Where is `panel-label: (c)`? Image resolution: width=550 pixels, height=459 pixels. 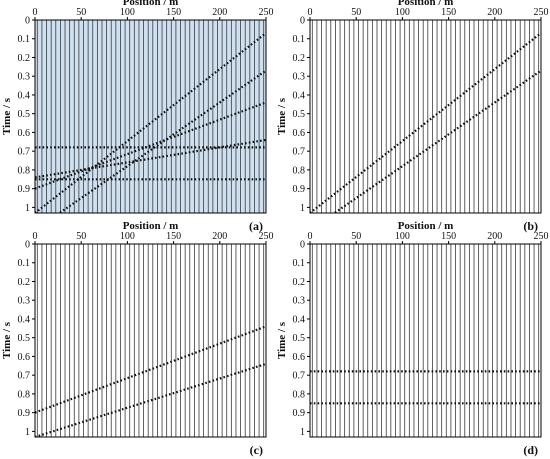 panel-label: (c) is located at coordinates (256, 450).